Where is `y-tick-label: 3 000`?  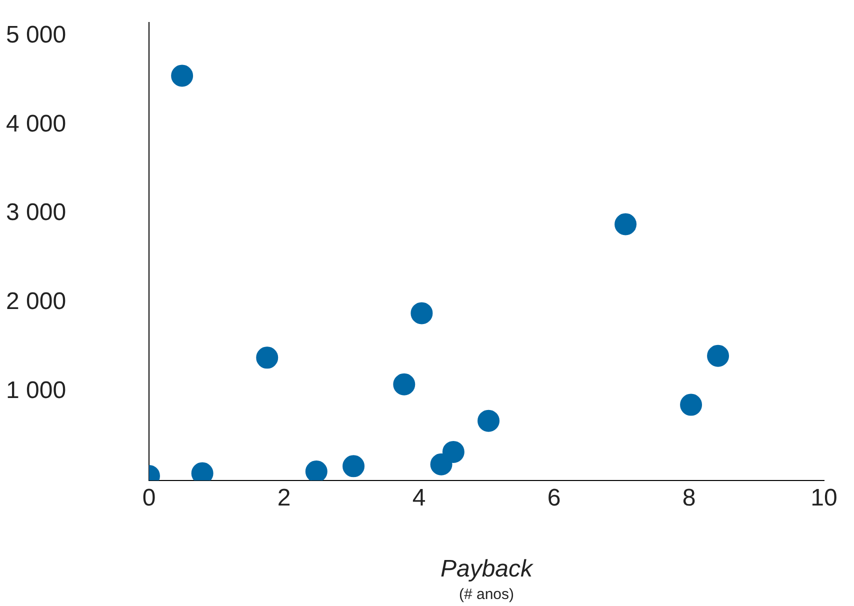 y-tick-label: 3 000 is located at coordinates (36, 212).